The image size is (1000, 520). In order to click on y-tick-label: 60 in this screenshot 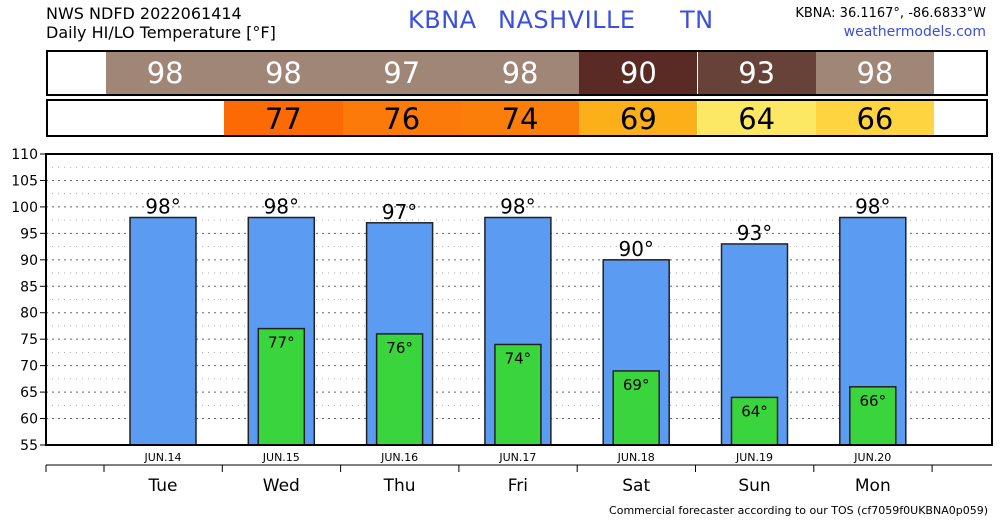, I will do `click(29, 420)`.